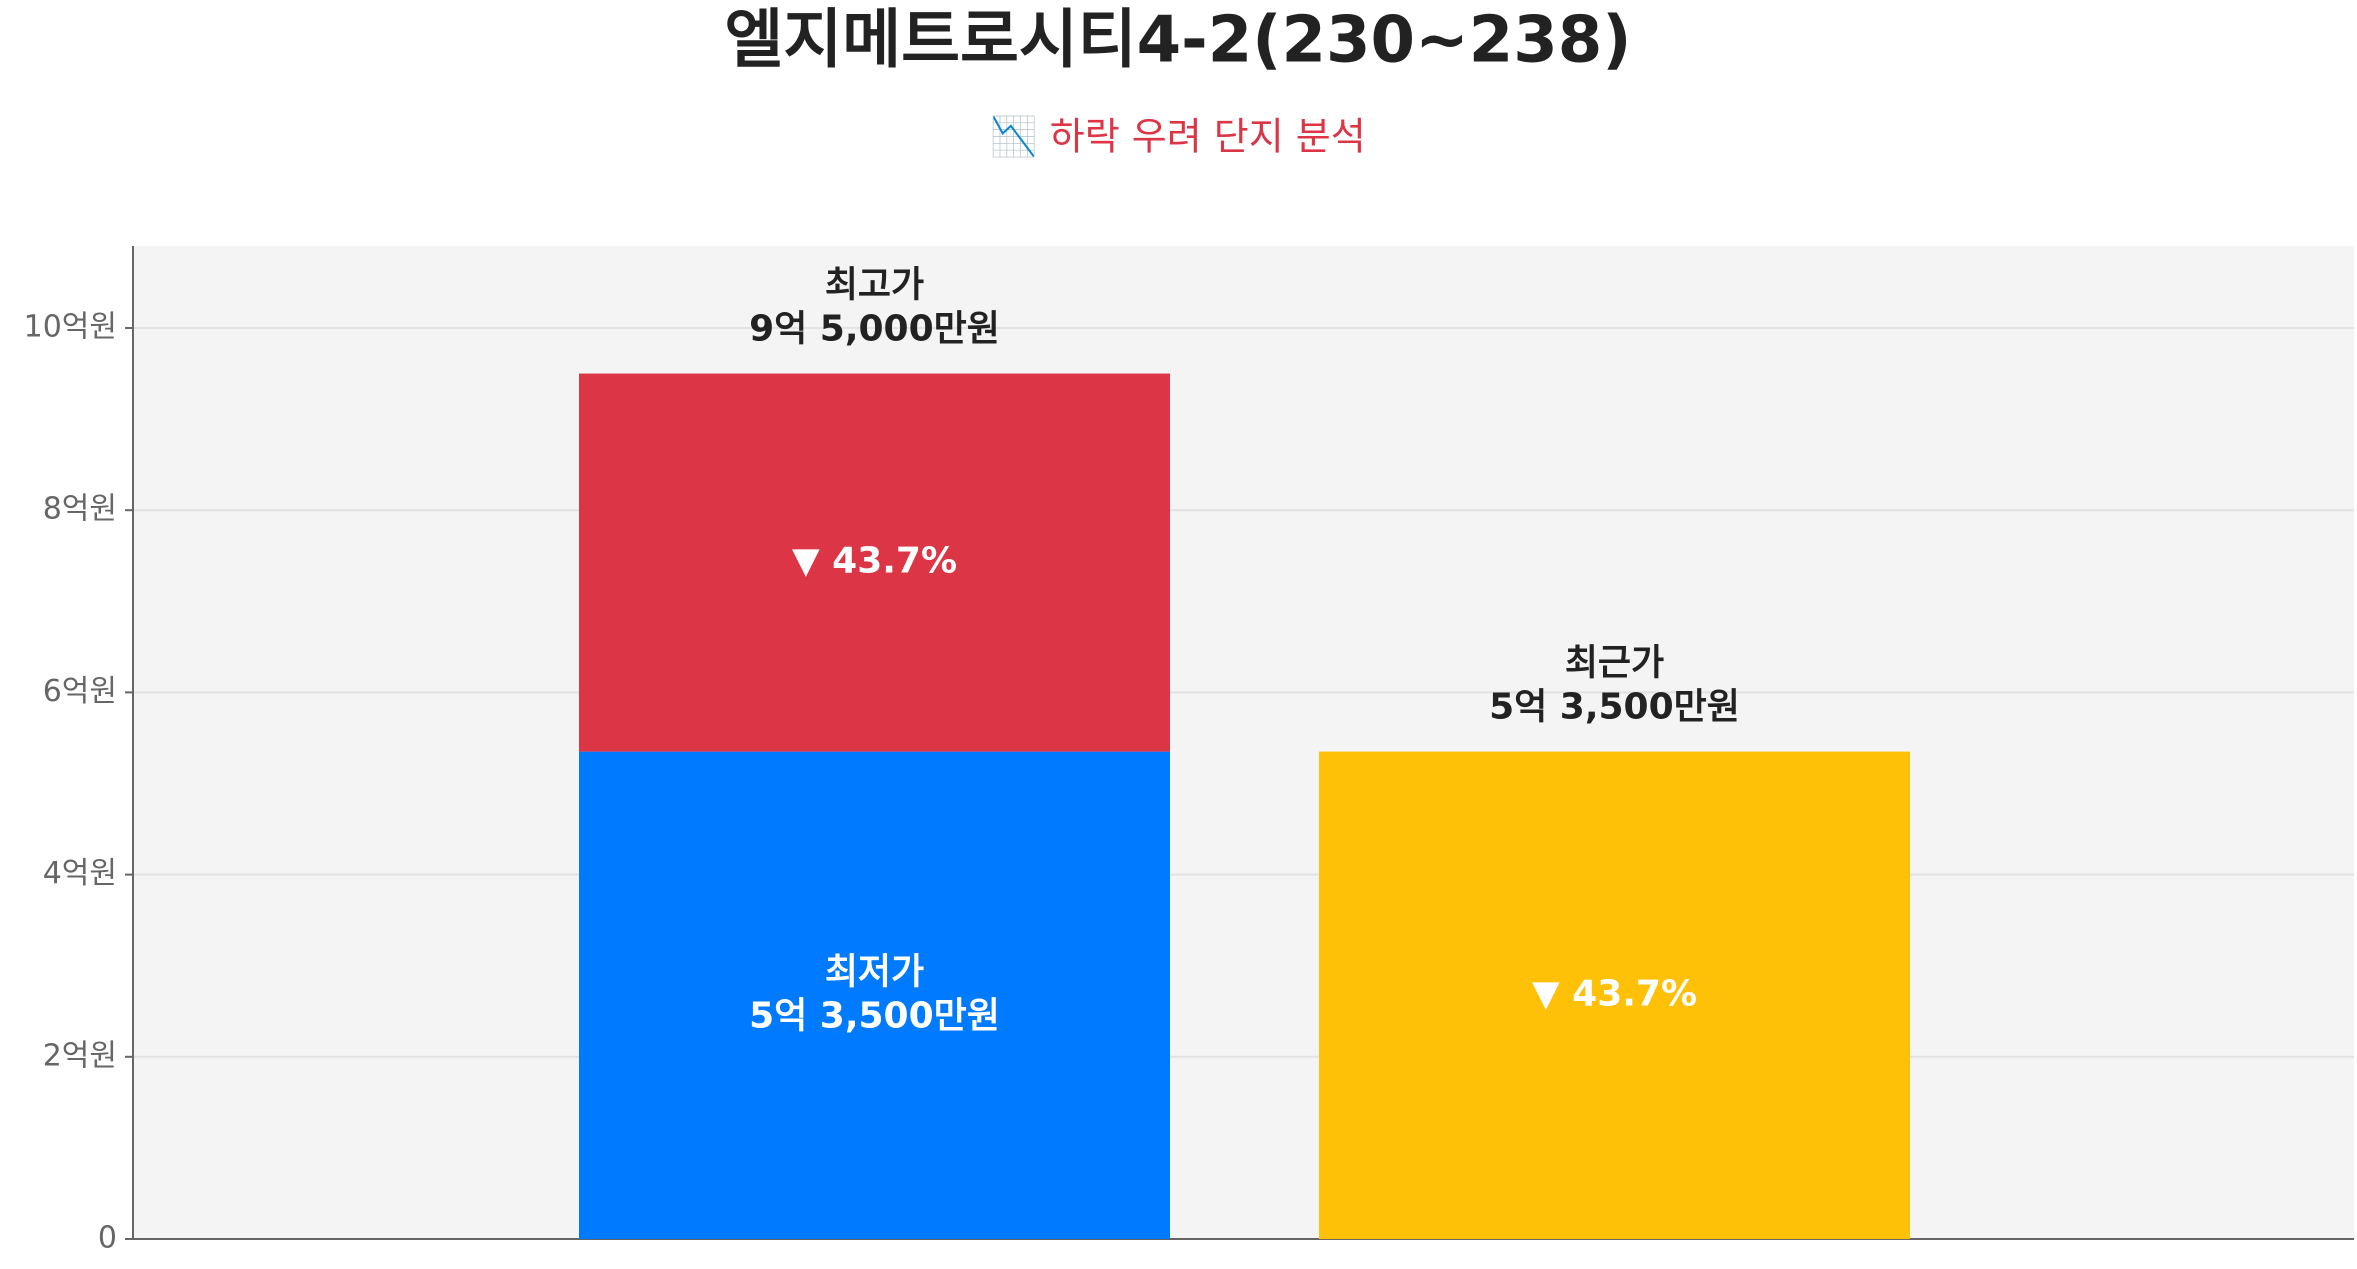  Describe the element at coordinates (874, 971) in the screenshot. I see `bar-label: 최저가` at that location.